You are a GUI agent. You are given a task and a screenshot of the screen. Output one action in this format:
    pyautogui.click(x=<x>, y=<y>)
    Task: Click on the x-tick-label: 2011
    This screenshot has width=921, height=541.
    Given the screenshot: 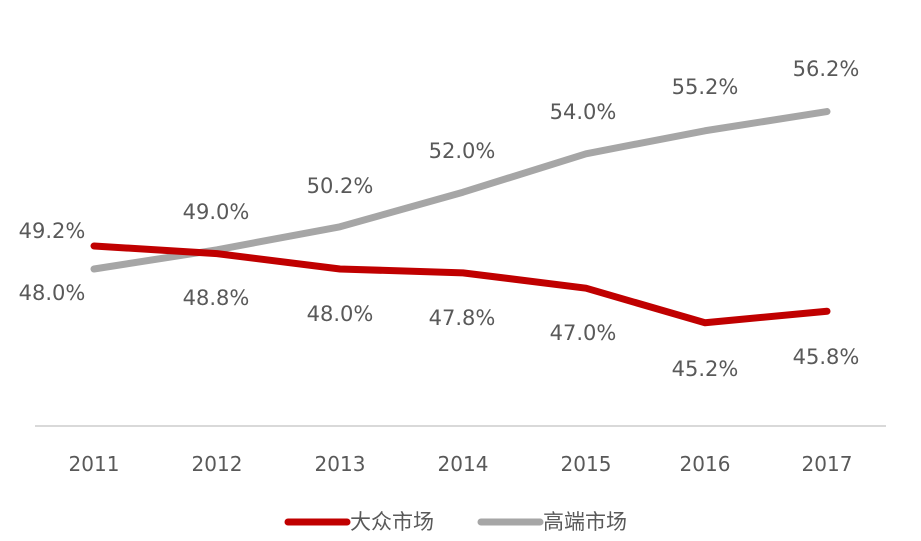 What is the action you would take?
    pyautogui.click(x=94, y=464)
    